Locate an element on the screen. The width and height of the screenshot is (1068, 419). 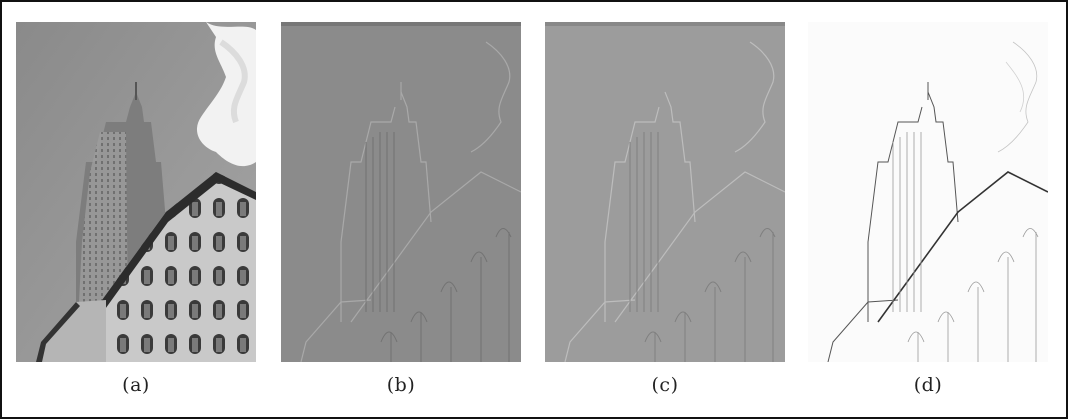
caption-c: (c) is located at coordinates (665, 385).